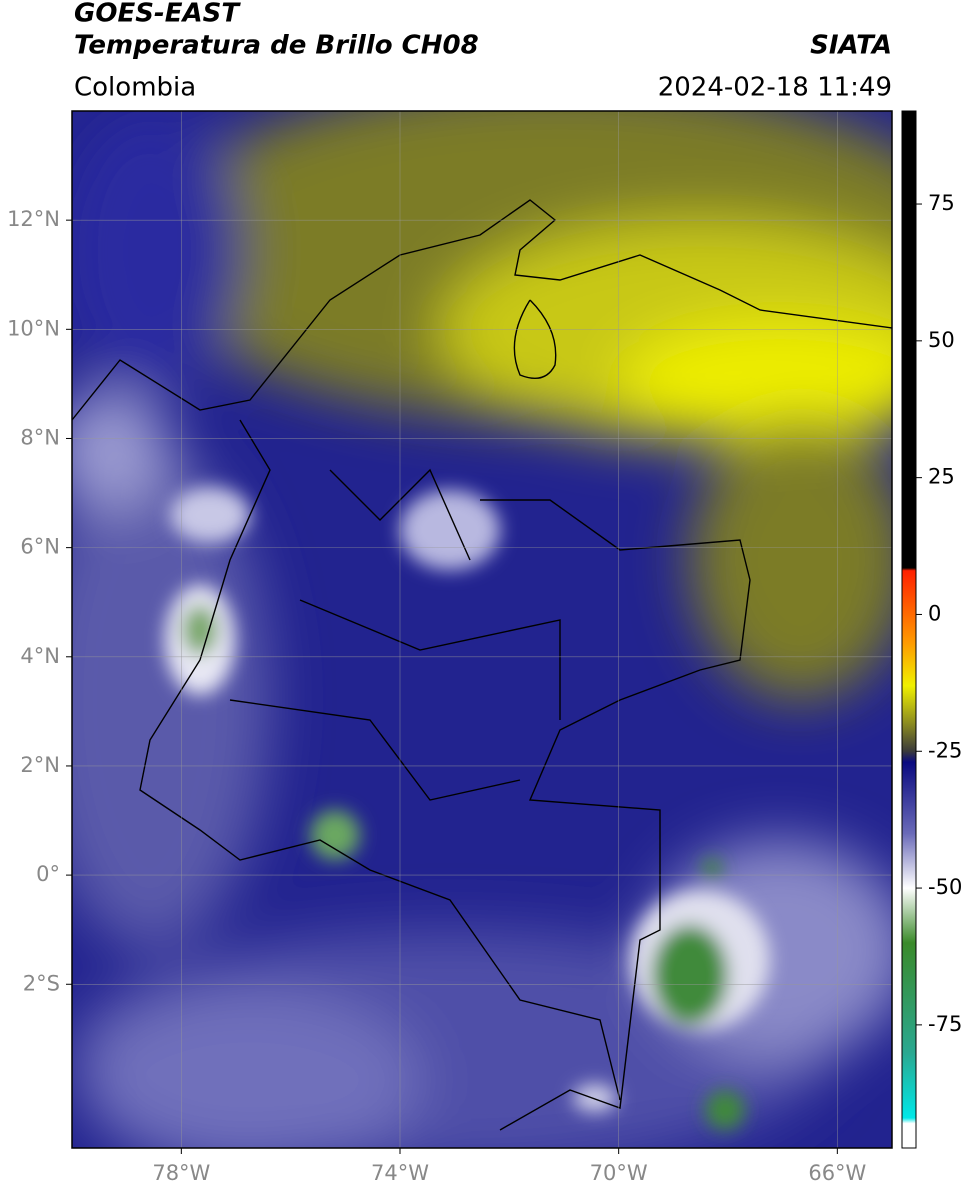  Describe the element at coordinates (157, 14) in the screenshot. I see `title: GOES-EAST` at that location.